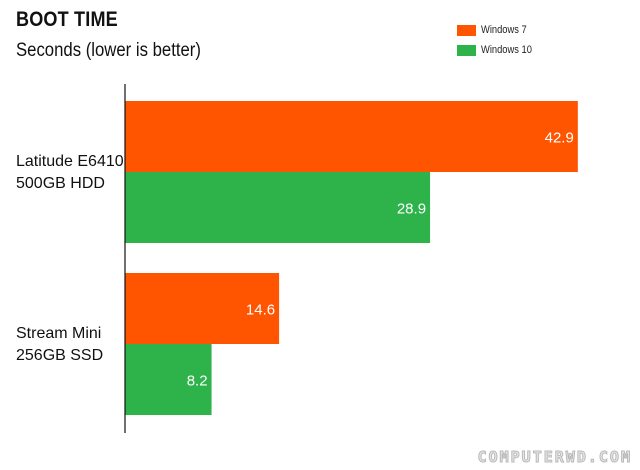 The height and width of the screenshot is (470, 640). What do you see at coordinates (197, 381) in the screenshot?
I see `data-label-stream-mini-windows-10: 8.2` at bounding box center [197, 381].